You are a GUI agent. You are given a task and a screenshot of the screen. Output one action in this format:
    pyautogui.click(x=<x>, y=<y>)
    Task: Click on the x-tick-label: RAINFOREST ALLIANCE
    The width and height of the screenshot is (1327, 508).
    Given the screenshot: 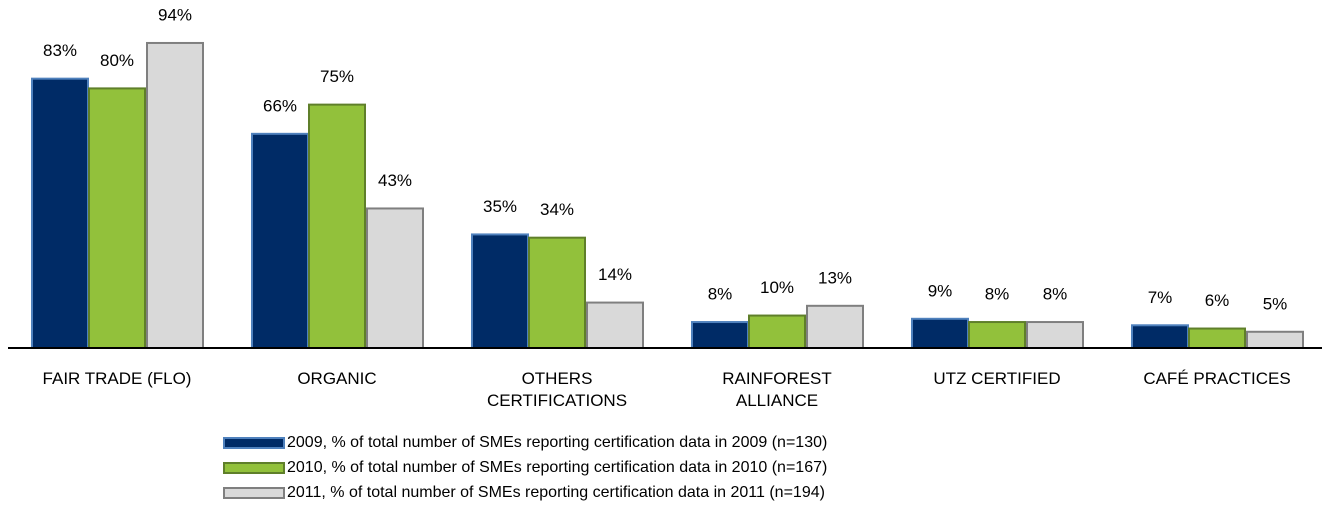 What is the action you would take?
    pyautogui.click(x=777, y=389)
    